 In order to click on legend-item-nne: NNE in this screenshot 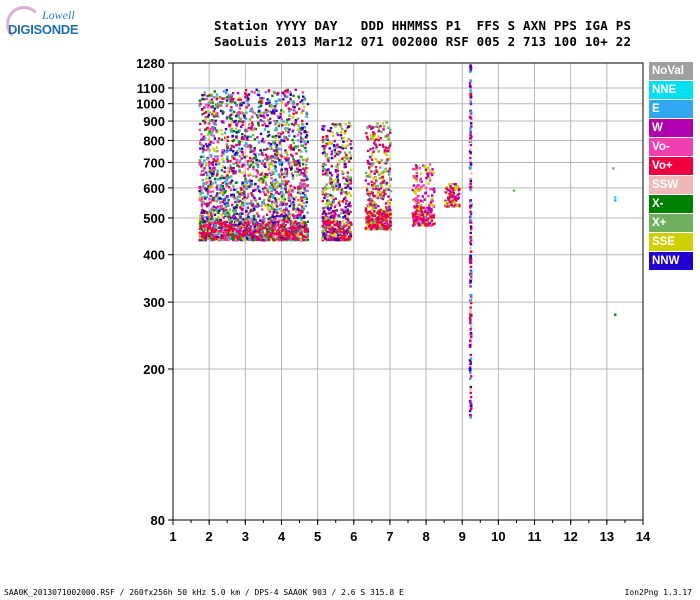, I will do `click(671, 90)`.